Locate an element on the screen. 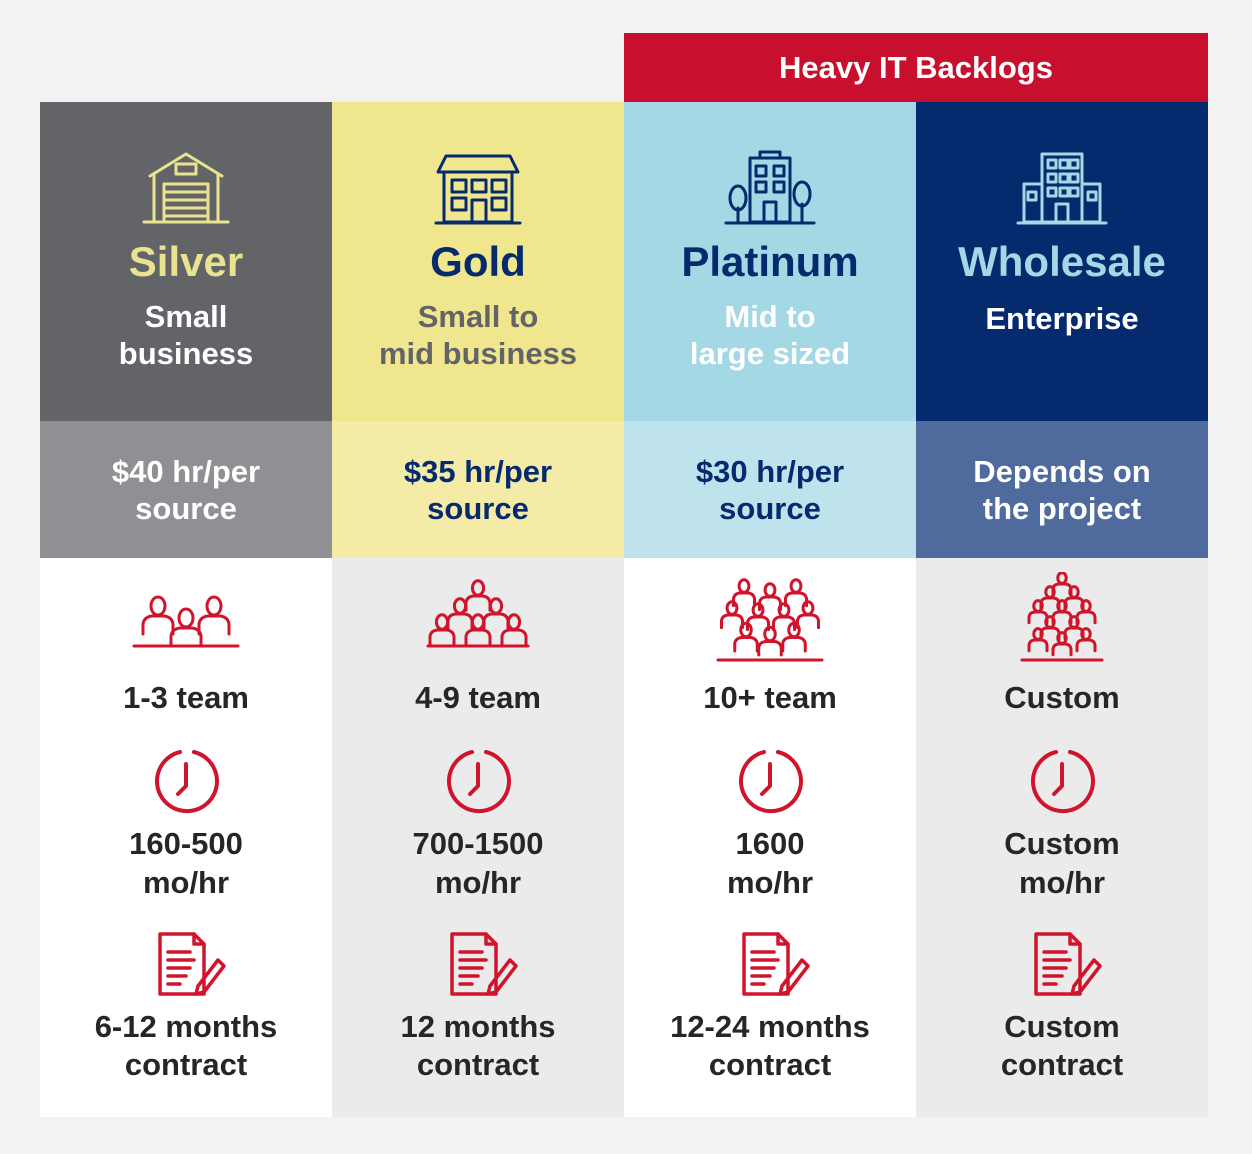 The width and height of the screenshot is (1252, 1154). text-line: large sized is located at coordinates (770, 353).